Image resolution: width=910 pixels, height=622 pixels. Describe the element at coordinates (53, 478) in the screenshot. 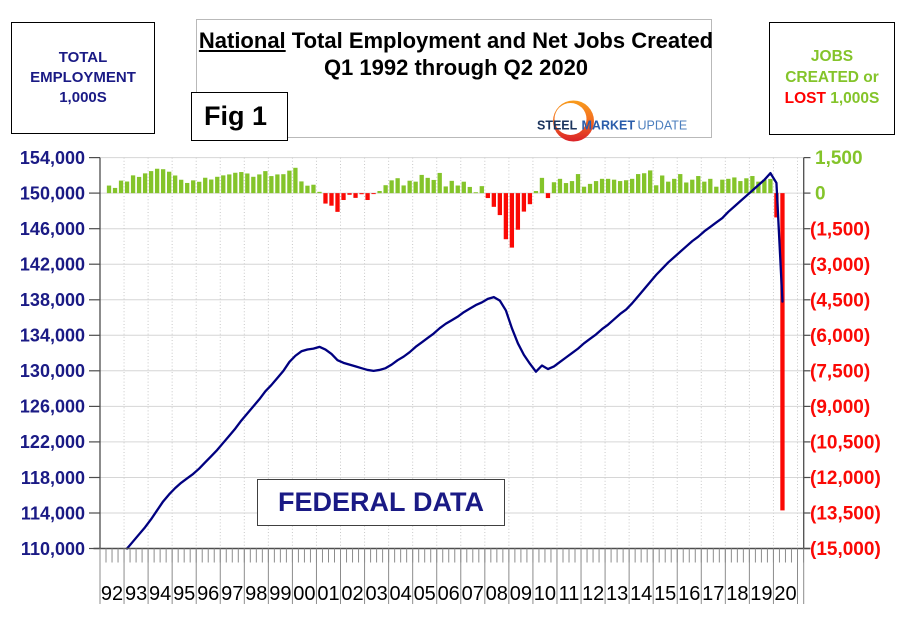

I see `svg-text: 118,000` at that location.